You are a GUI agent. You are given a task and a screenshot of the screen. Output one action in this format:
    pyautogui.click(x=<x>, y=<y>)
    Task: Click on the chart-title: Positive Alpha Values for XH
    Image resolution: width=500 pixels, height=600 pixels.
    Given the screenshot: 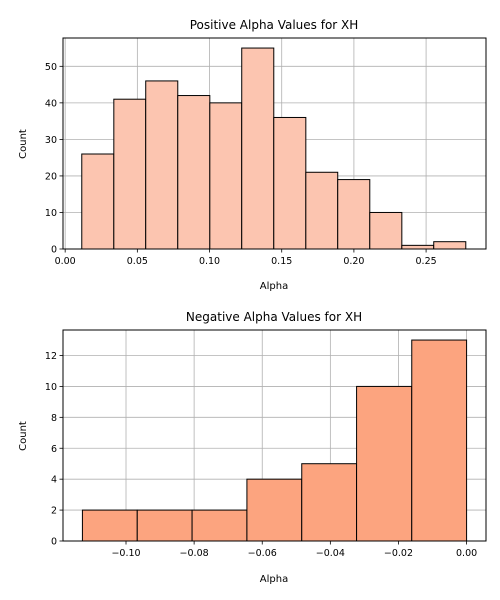 What is the action you would take?
    pyautogui.click(x=274, y=25)
    